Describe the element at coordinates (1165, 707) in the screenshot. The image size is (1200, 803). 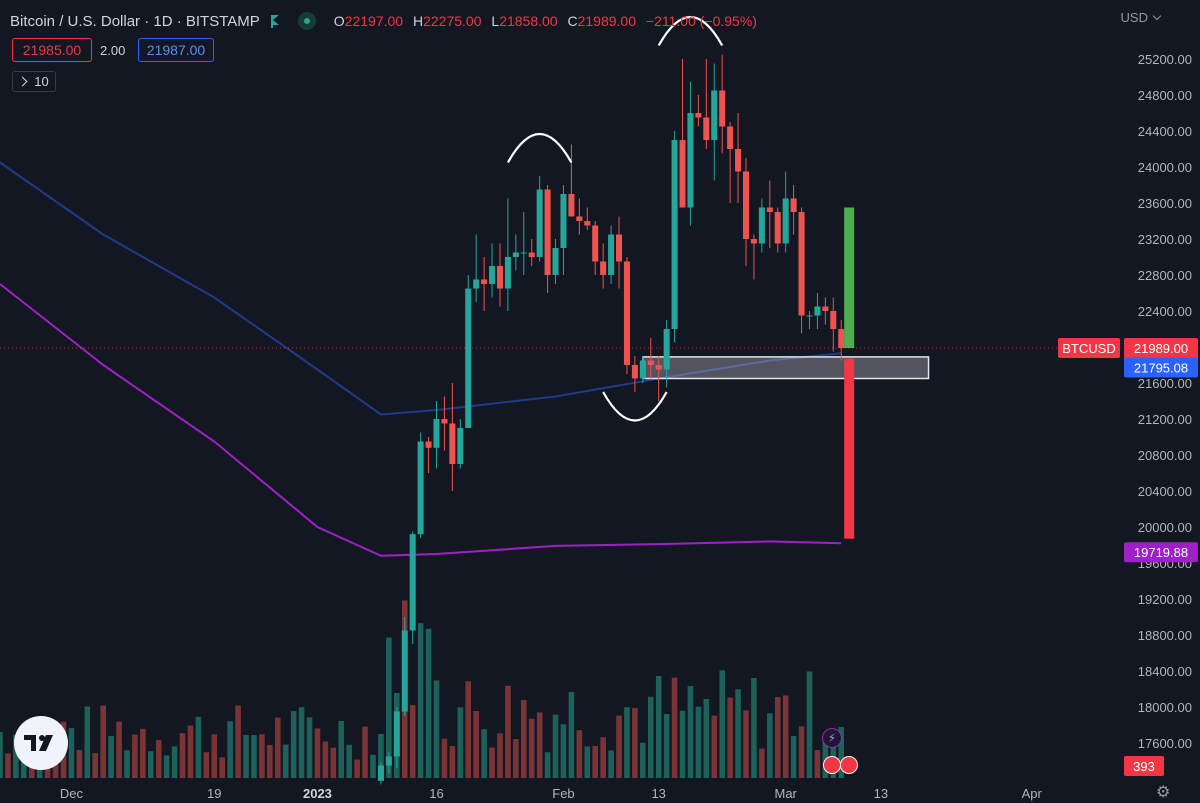
I see `price-tick-label: 18000.00` at that location.